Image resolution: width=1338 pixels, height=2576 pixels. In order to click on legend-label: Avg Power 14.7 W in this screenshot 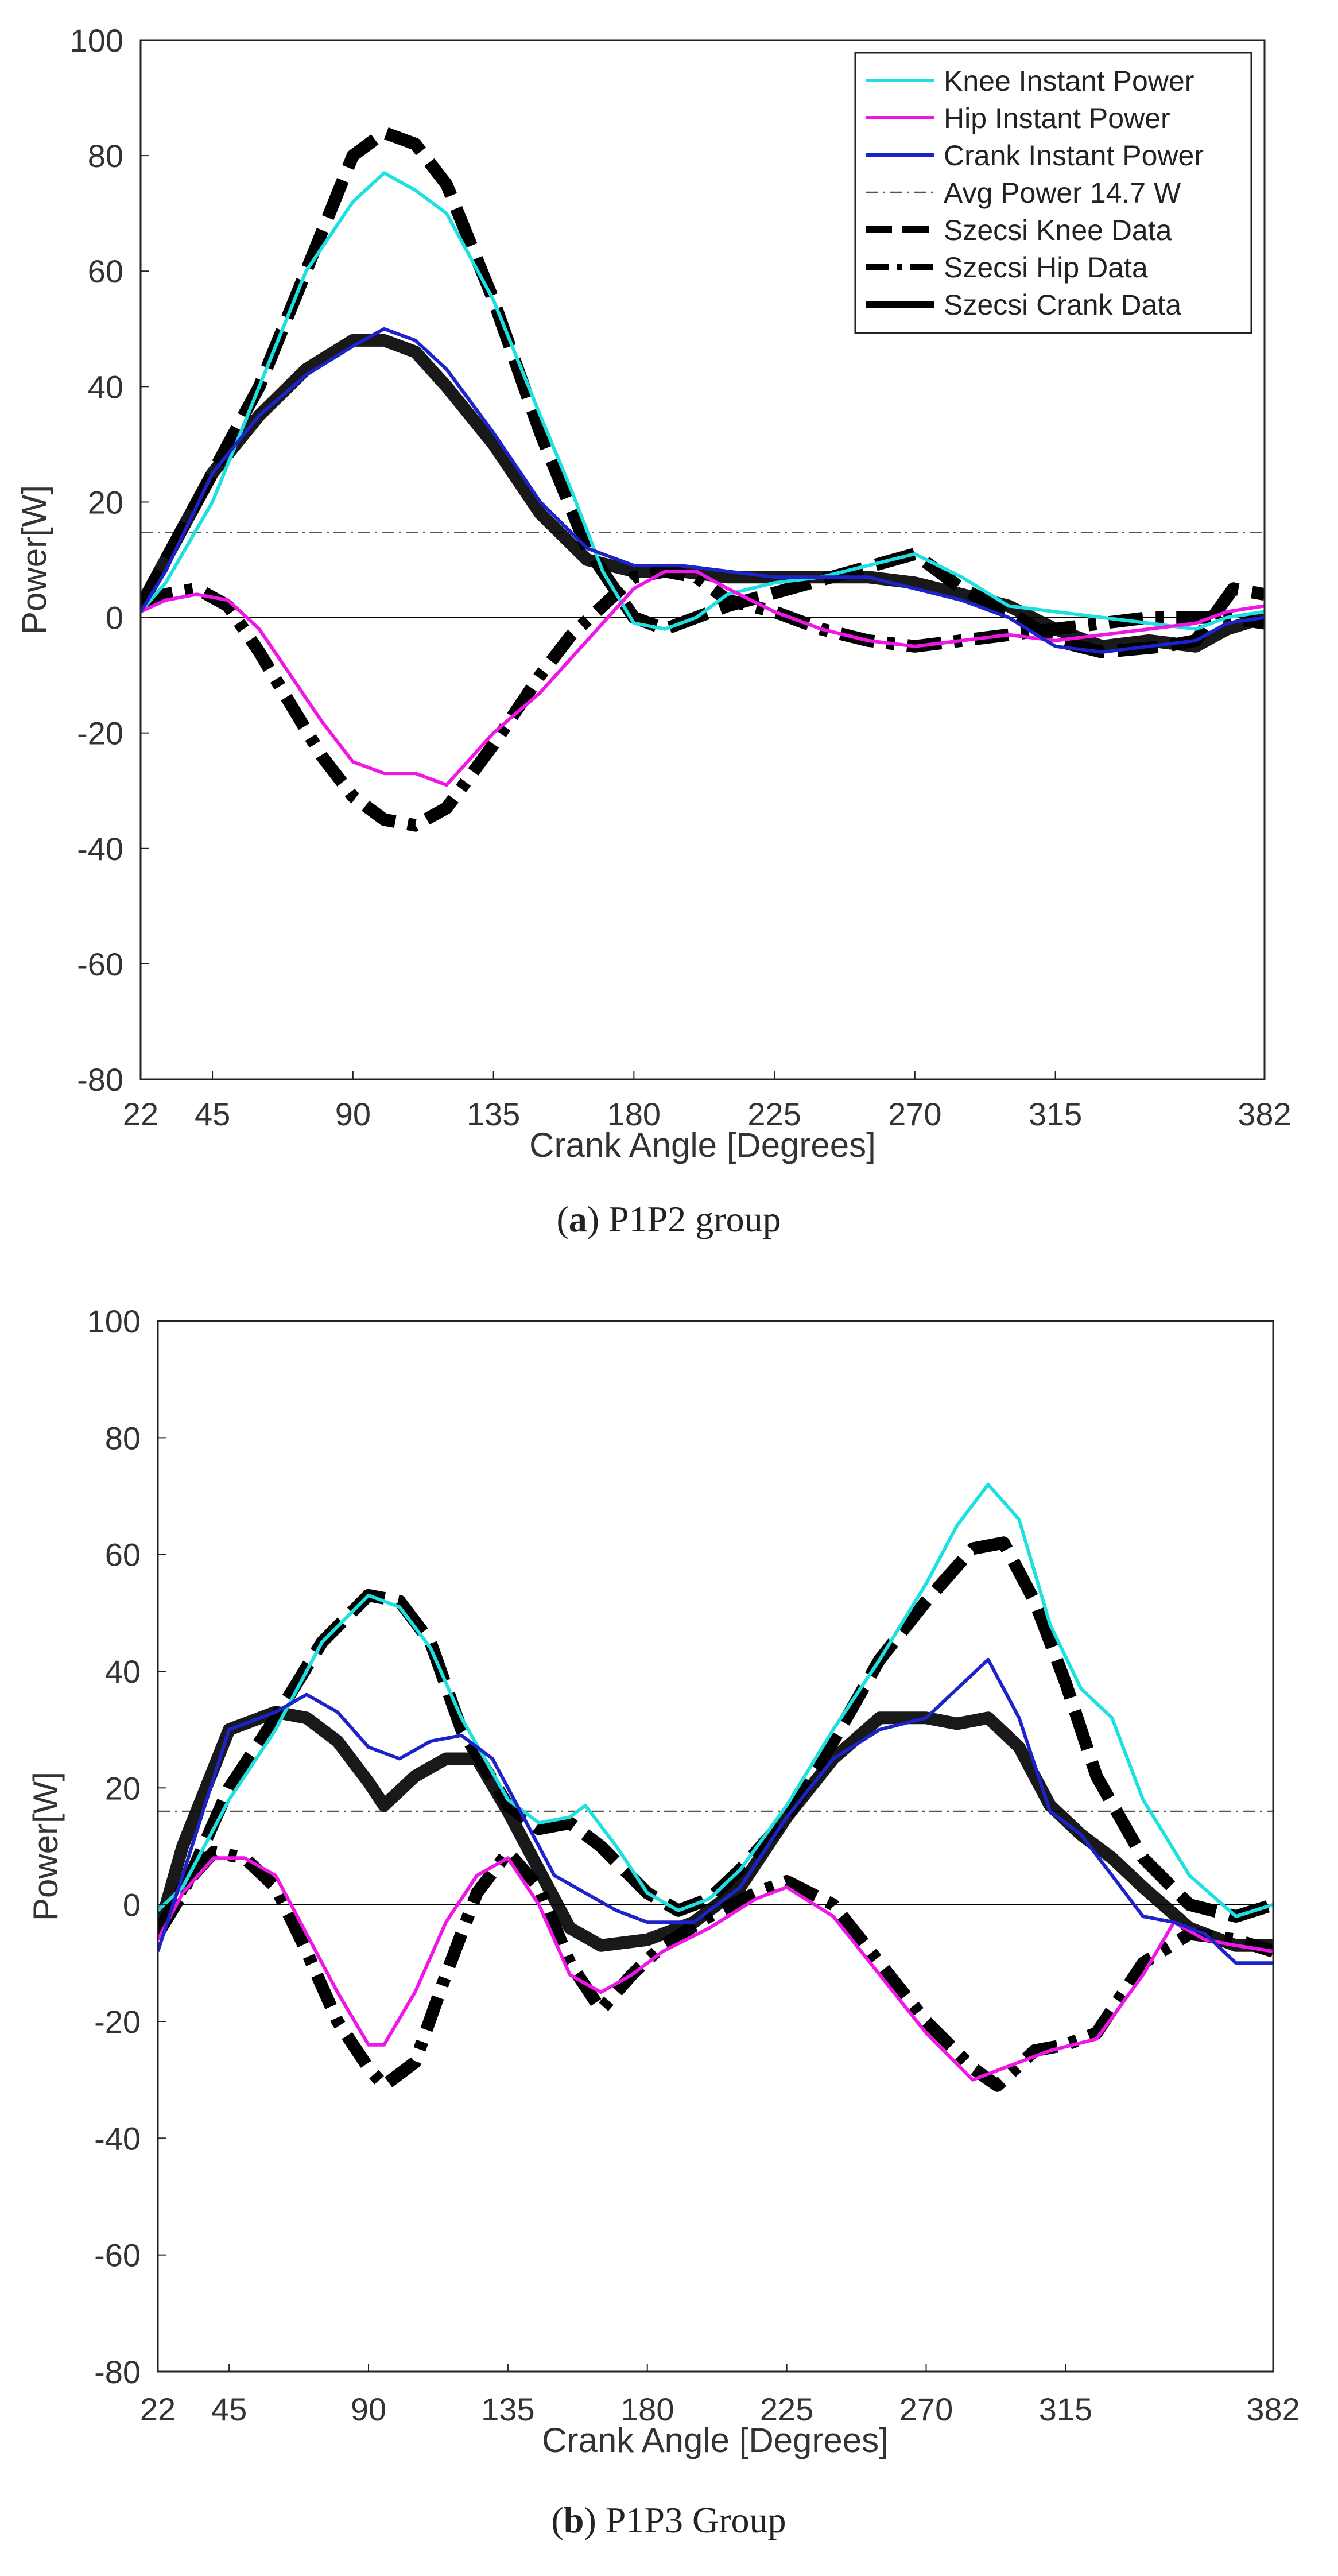, I will do `click(1062, 193)`.